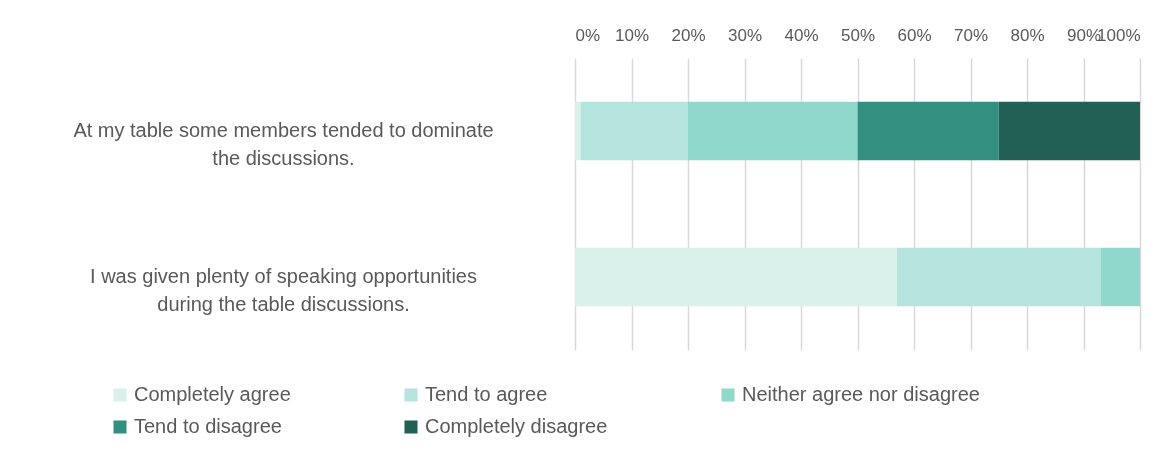 Image resolution: width=1171 pixels, height=454 pixels. Describe the element at coordinates (1027, 35) in the screenshot. I see `x-tick-label: 80%` at that location.